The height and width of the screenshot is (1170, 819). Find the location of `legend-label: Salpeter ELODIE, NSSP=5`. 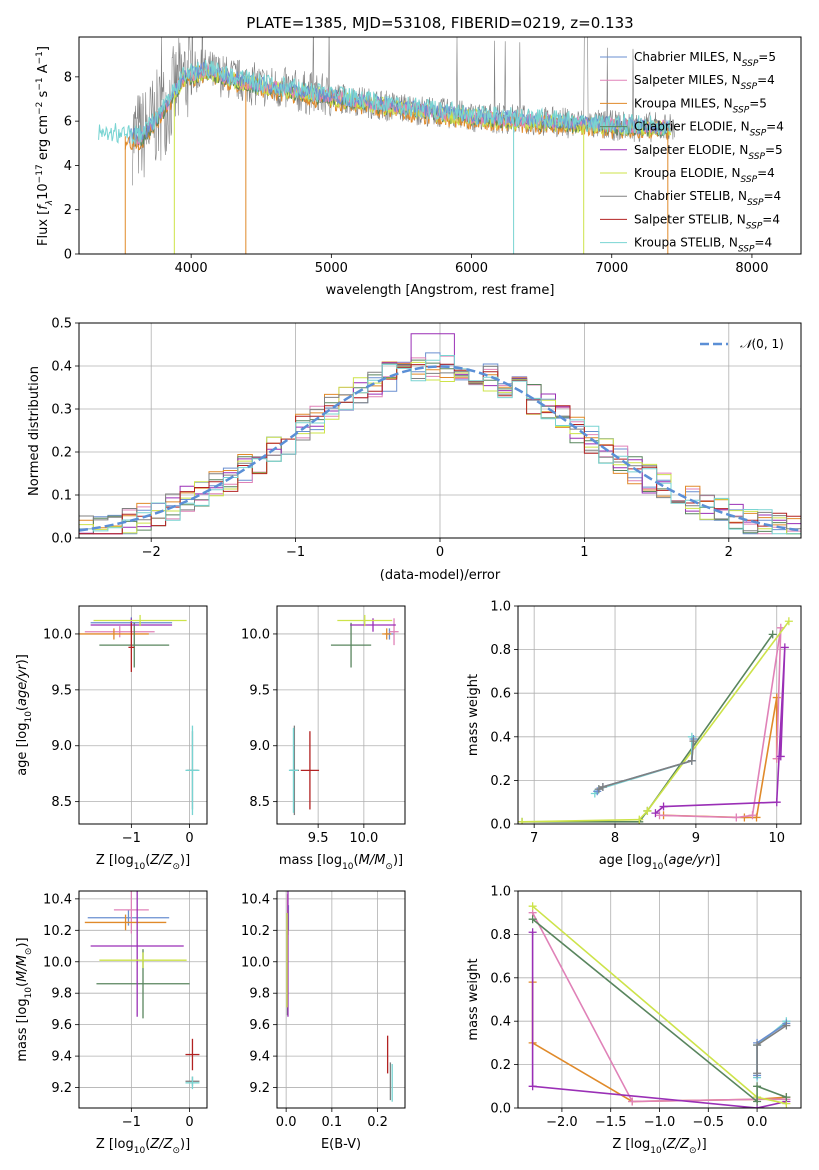

legend-label: Salpeter ELODIE, NSSP=5 is located at coordinates (708, 152).